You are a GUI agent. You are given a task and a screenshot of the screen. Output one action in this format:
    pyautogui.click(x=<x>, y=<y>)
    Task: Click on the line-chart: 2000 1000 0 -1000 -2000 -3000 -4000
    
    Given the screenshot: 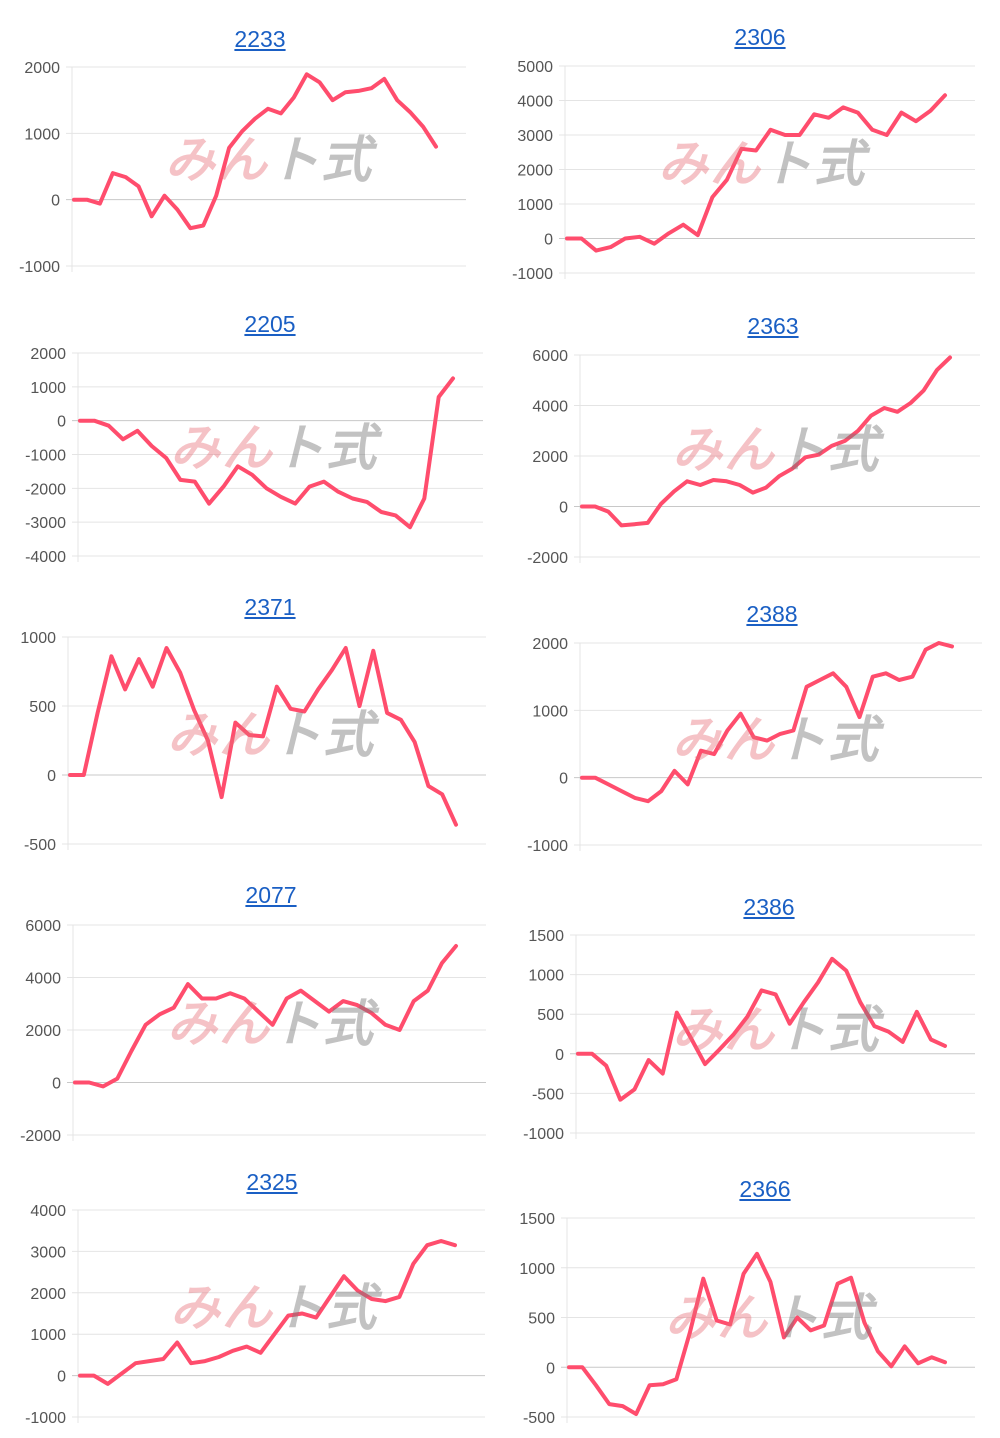 What is the action you would take?
    pyautogui.click(x=254, y=456)
    